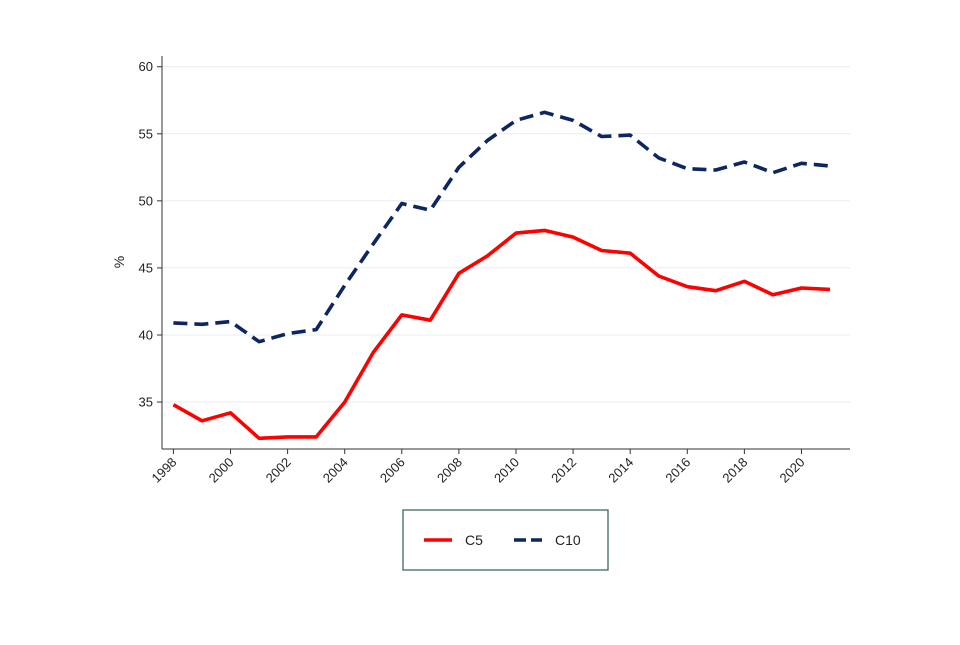 This screenshot has width=960, height=645. I want to click on x-tick-label: 2014, so click(620, 470).